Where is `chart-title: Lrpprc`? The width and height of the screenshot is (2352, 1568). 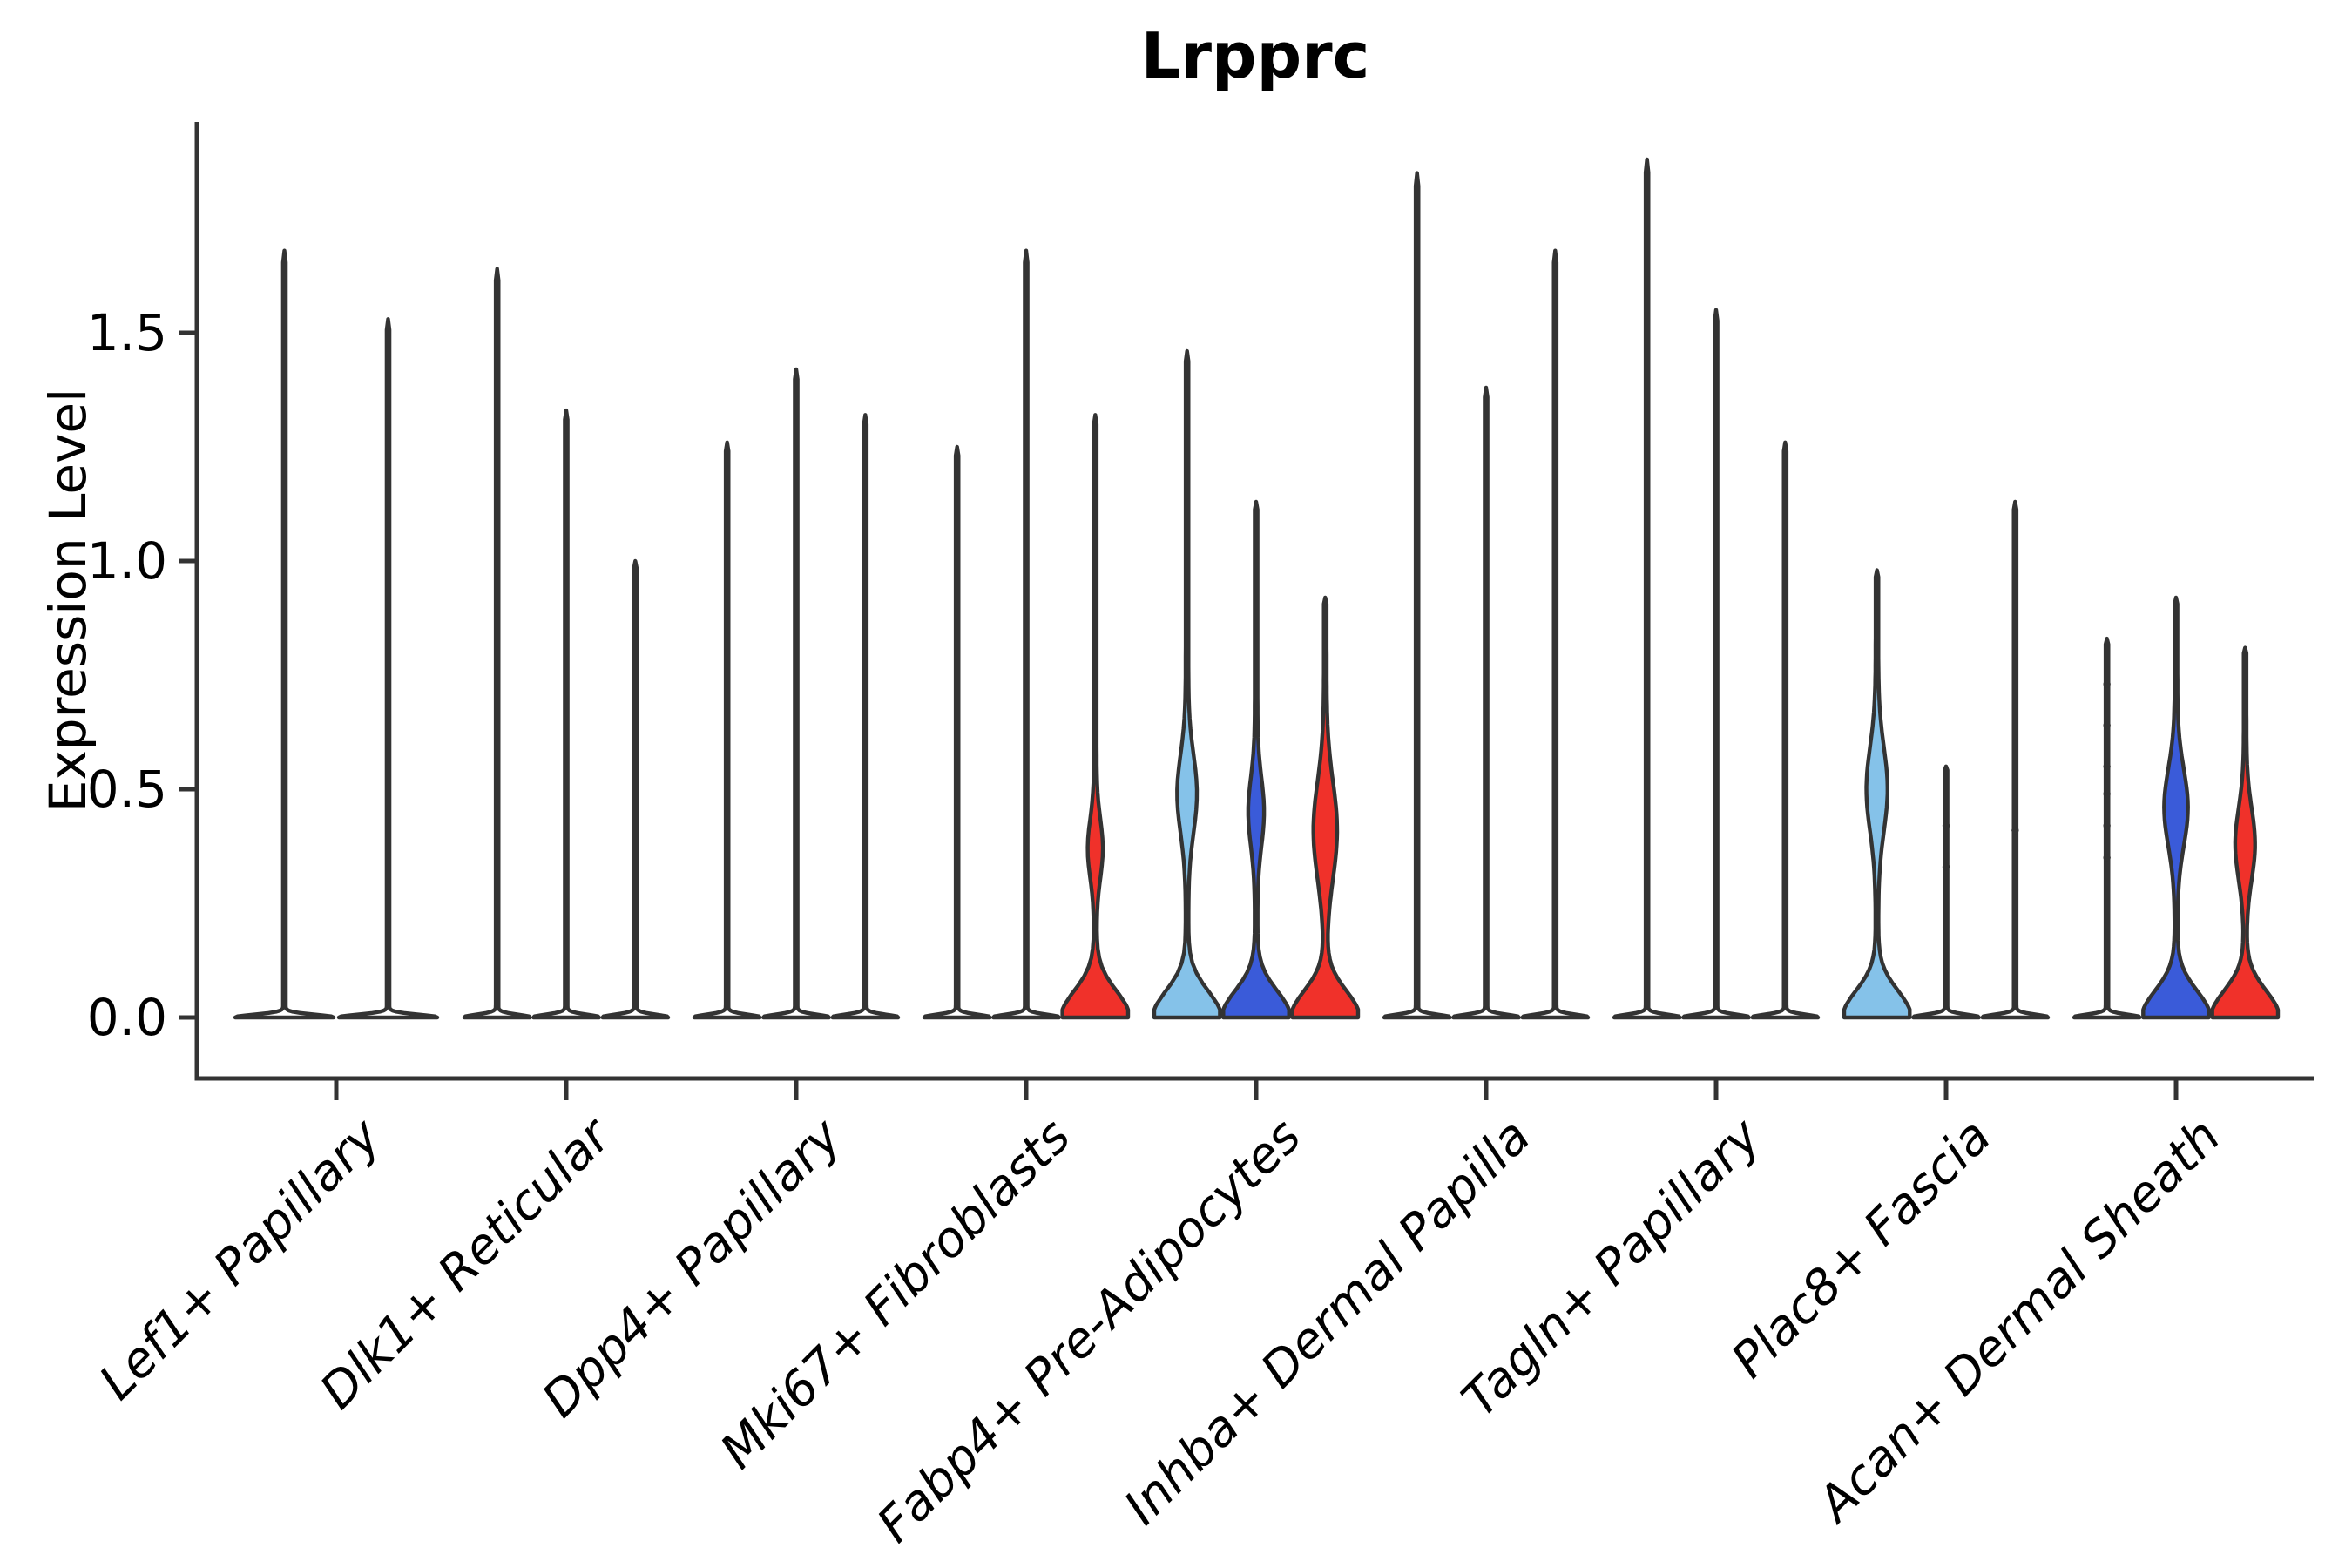
chart-title: Lrpprc is located at coordinates (1255, 56).